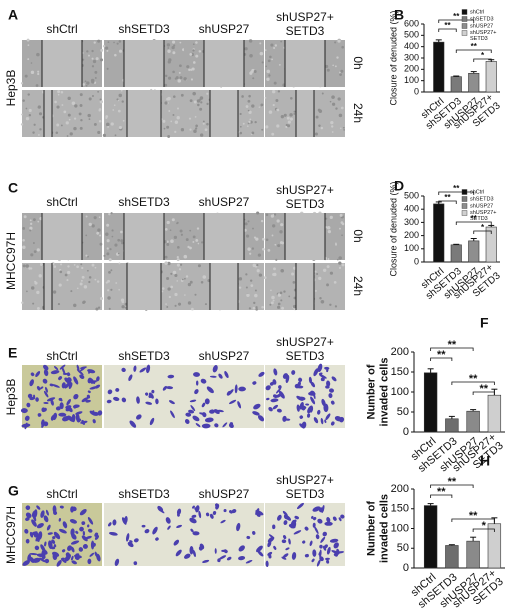 The width and height of the screenshot is (526, 616). Describe the element at coordinates (403, 412) in the screenshot. I see `y-tick-label: 50` at that location.